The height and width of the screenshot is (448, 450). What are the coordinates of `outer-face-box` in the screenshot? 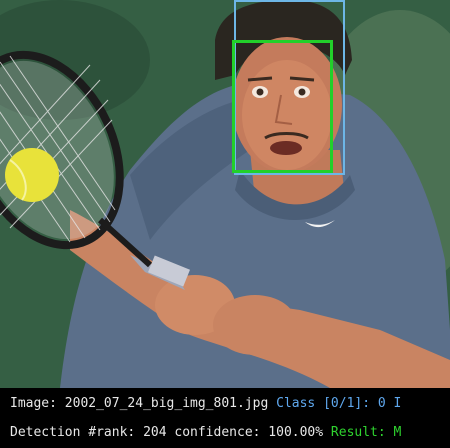 It's located at (289, 87).